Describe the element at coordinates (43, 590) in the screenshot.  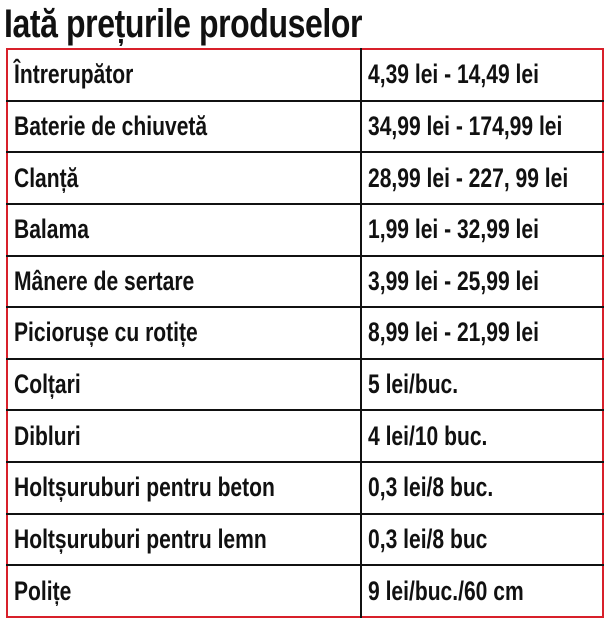
I see `product-name: Polițe` at that location.